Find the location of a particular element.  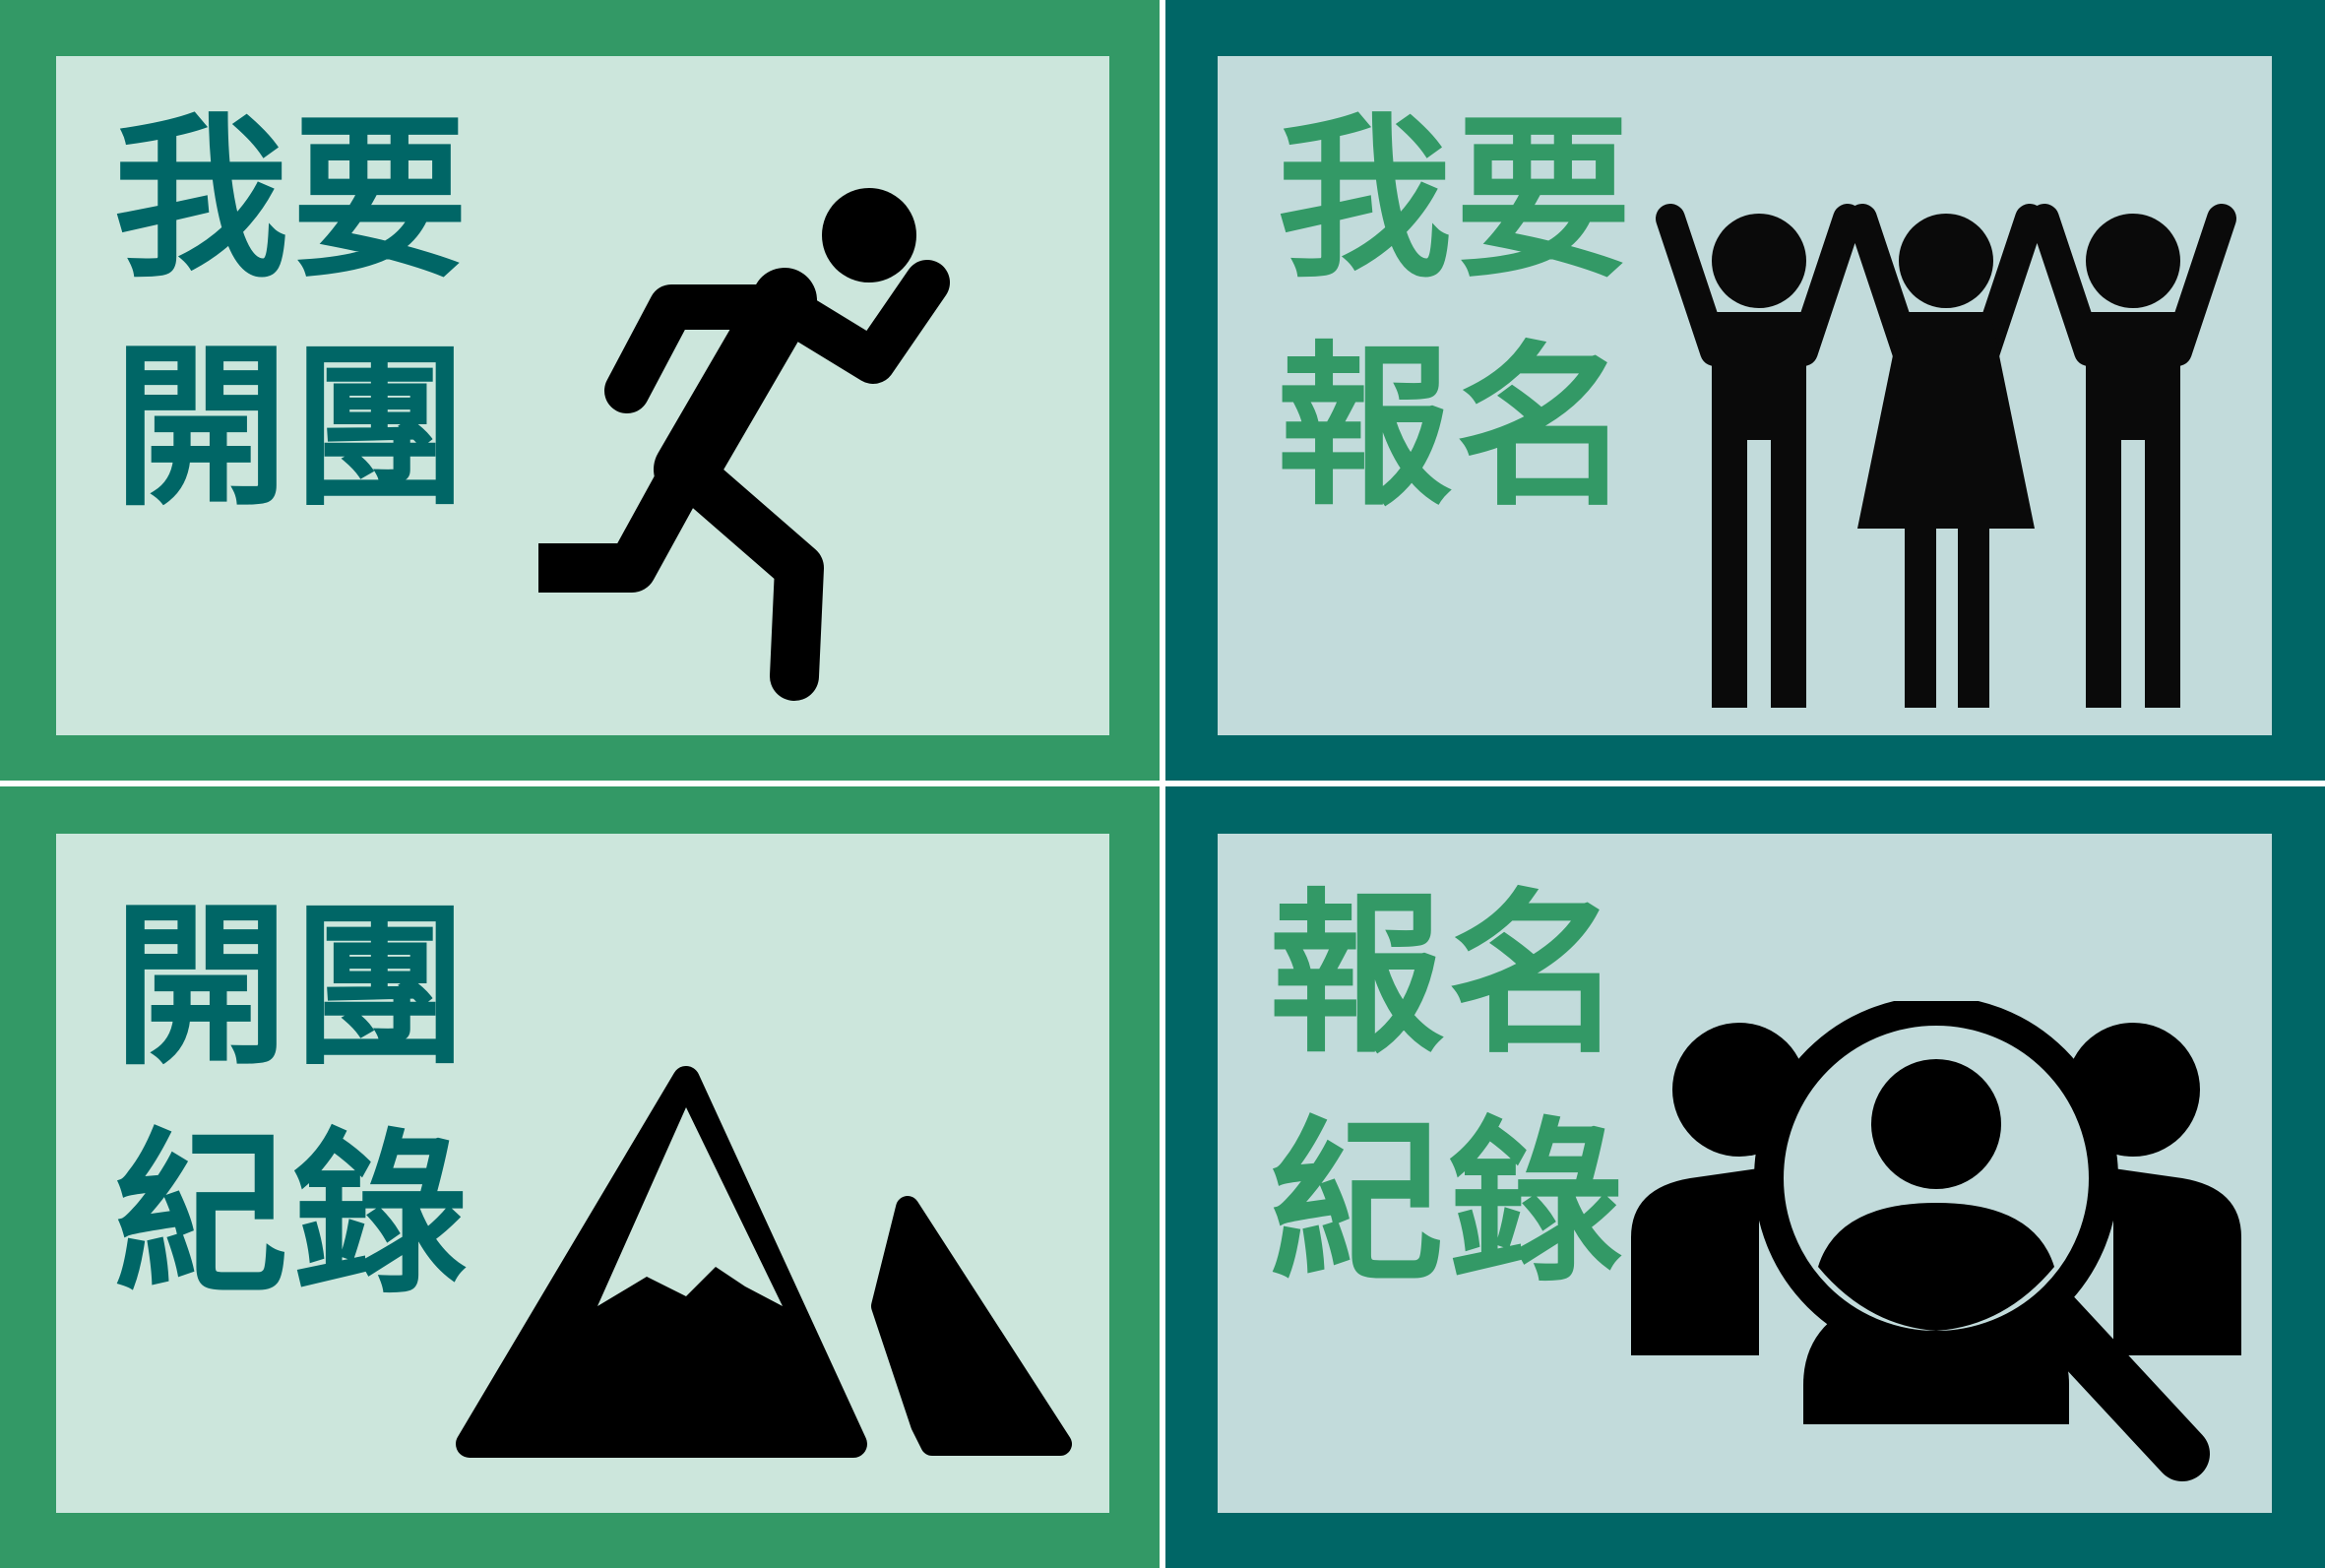

signup-records-label: 報名 紀錄 is located at coordinates (1448, 1089).